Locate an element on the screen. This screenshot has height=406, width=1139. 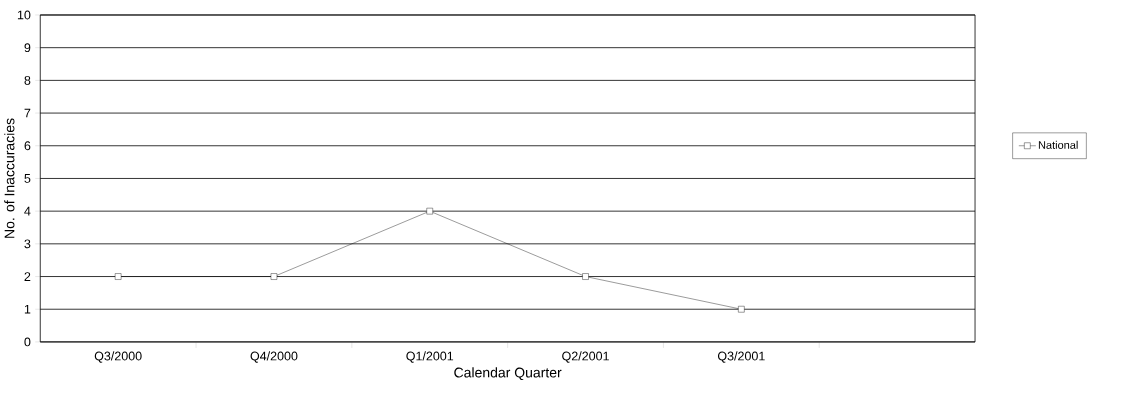
y-tick-label: 5 is located at coordinates (27, 178).